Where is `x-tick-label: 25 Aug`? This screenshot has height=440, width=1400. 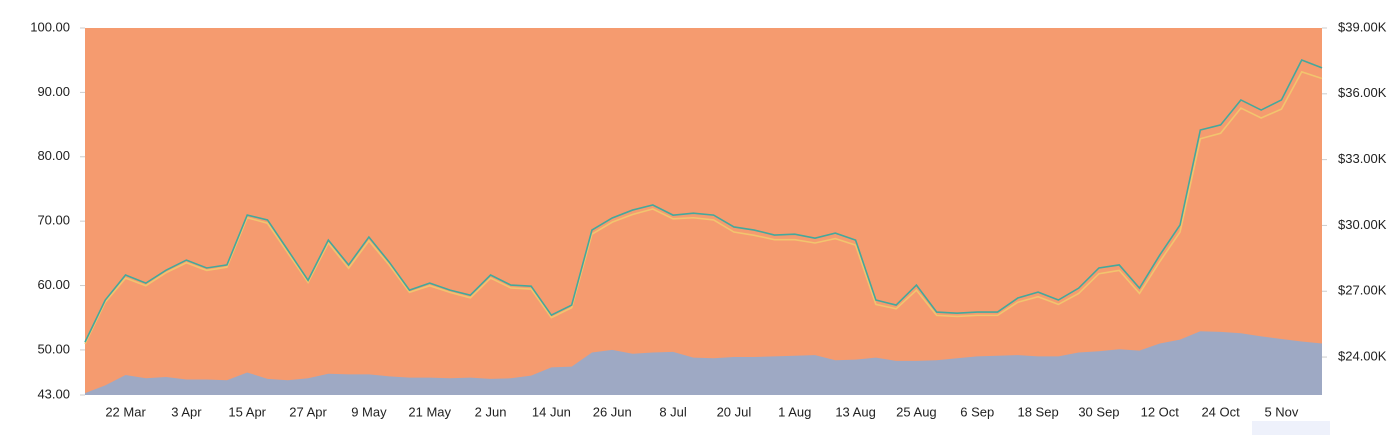 x-tick-label: 25 Aug is located at coordinates (916, 411).